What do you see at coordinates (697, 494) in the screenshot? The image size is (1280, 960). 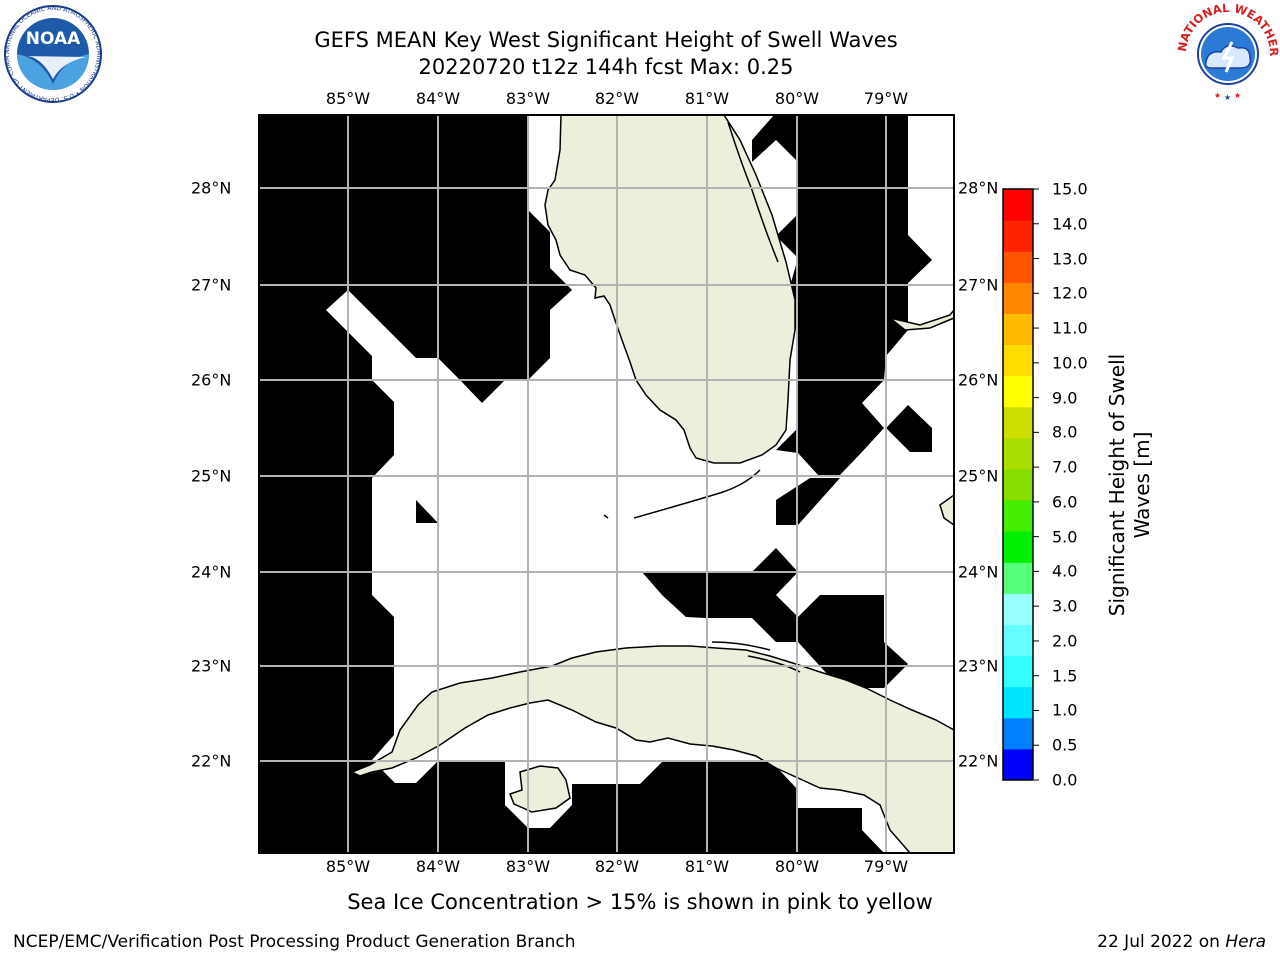 I see `florida-keys` at bounding box center [697, 494].